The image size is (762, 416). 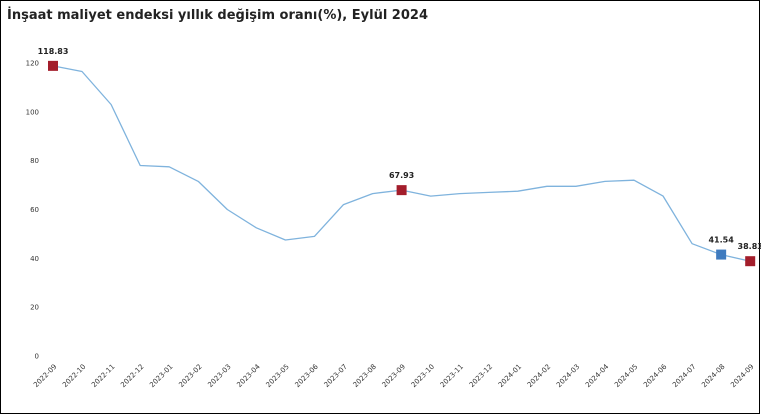 What do you see at coordinates (749, 246) in the screenshot?
I see `data-label: 38.83` at bounding box center [749, 246].